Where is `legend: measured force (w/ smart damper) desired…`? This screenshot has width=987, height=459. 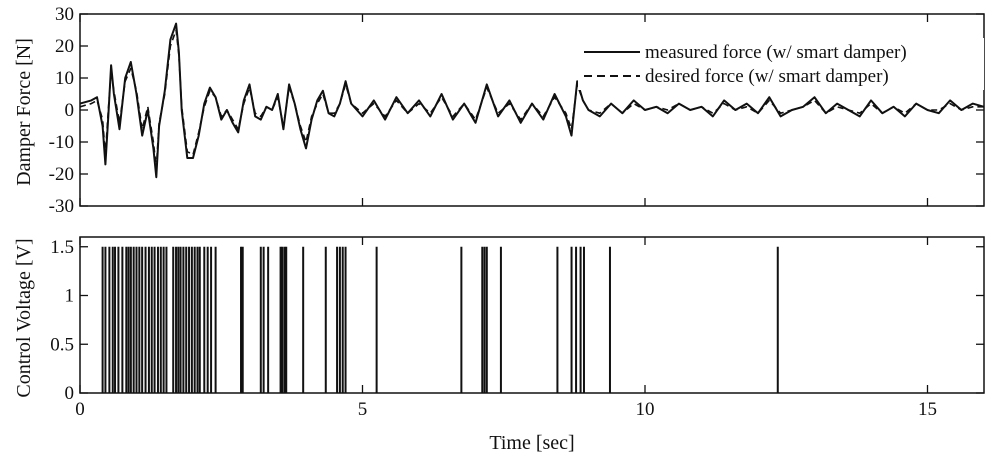
legend: measured force (w/ smart damper) desired… is located at coordinates (781, 64).